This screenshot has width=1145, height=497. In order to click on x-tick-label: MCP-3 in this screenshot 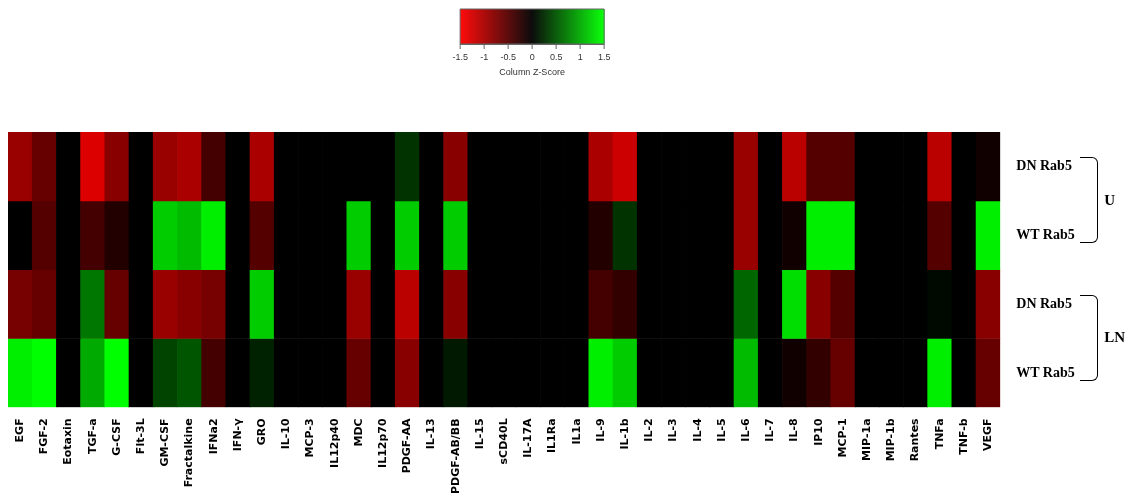, I will do `click(310, 438)`.